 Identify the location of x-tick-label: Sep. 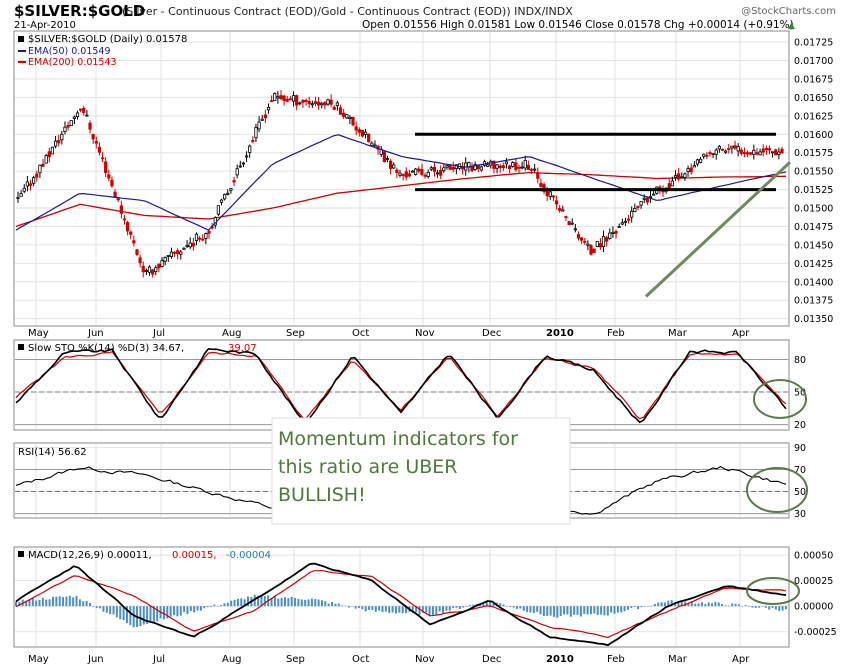
(295, 333).